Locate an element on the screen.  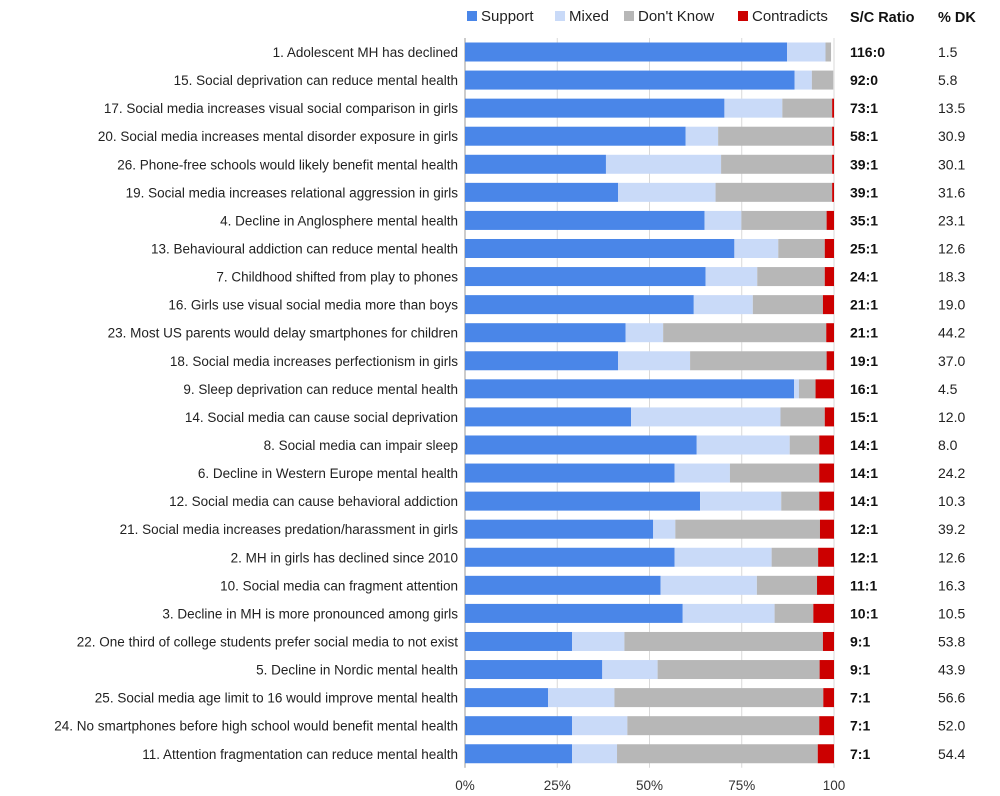
dk-value: 5.8 is located at coordinates (948, 80).